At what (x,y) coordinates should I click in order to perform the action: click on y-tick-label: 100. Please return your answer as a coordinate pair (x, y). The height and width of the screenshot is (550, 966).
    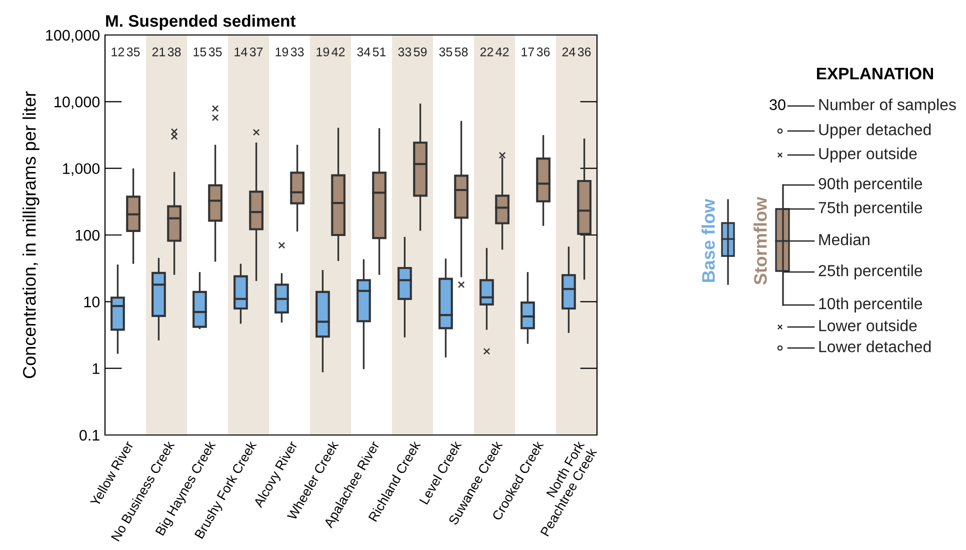
    Looking at the image, I should click on (88, 235).